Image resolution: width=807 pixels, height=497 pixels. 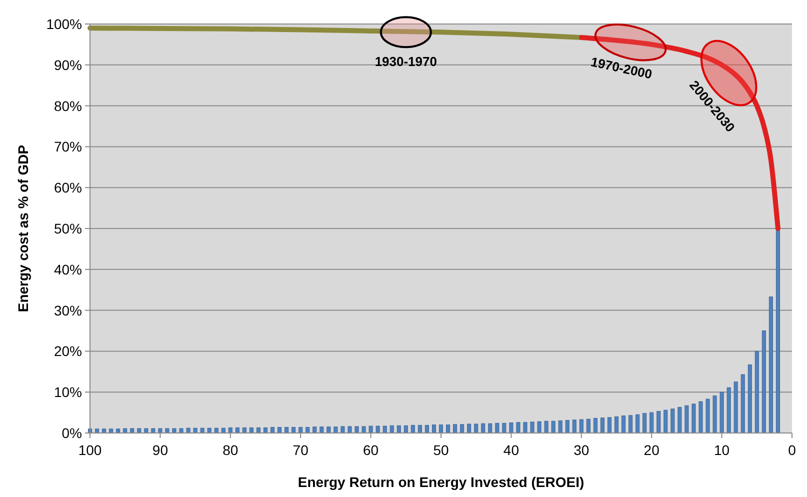 What do you see at coordinates (72, 433) in the screenshot?
I see `y-tick-label: 0%` at bounding box center [72, 433].